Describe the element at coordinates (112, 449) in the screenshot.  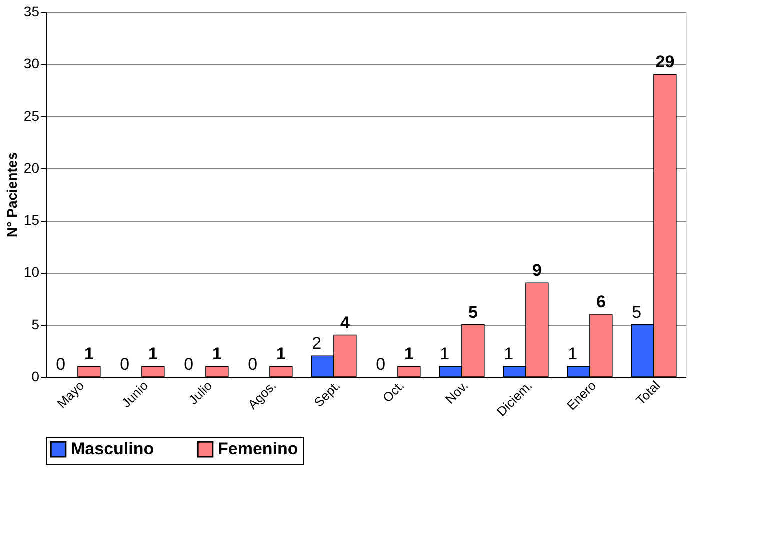
I see `legend-label: Masculino` at that location.